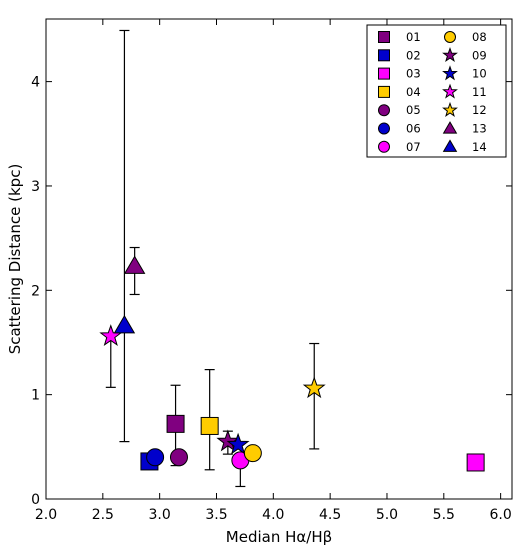  I want to click on legend-label: 10, so click(479, 74).